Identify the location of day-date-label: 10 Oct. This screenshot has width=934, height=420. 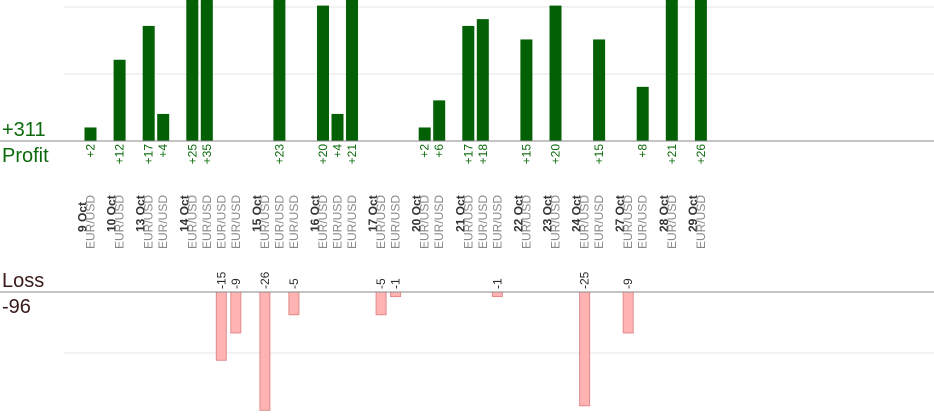
(112, 213).